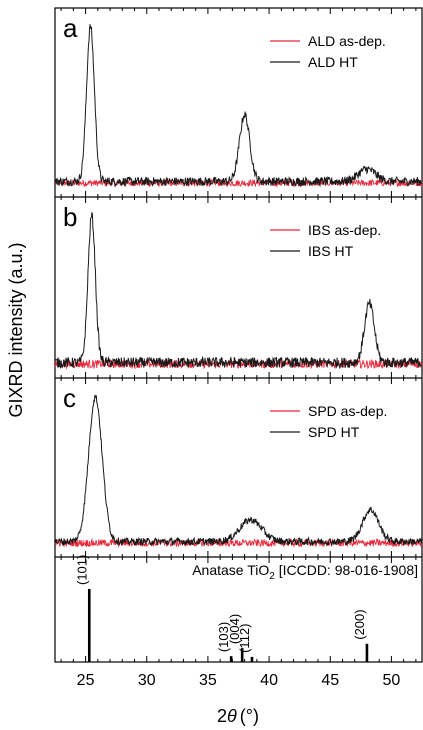 The width and height of the screenshot is (423, 730). Describe the element at coordinates (333, 62) in the screenshot. I see `legend-label: ALD HT` at that location.